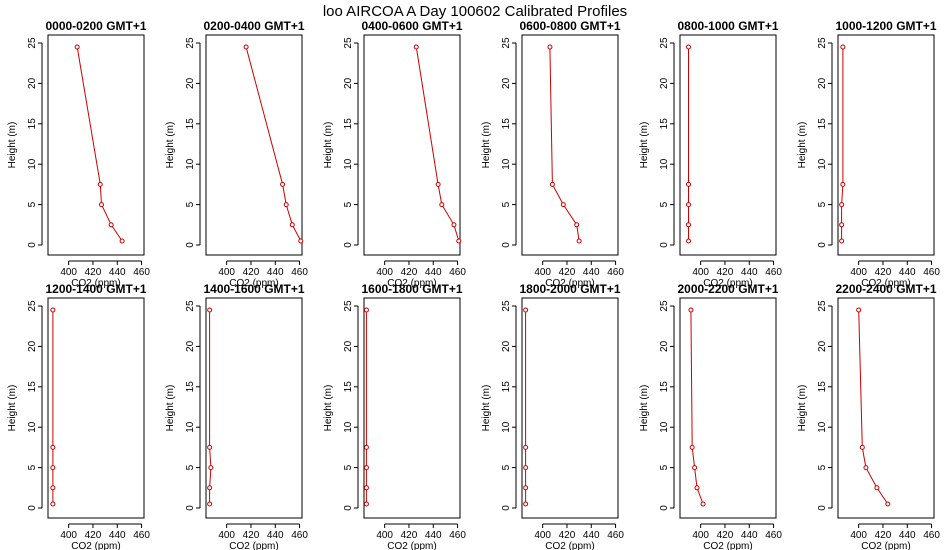 This screenshot has width=950, height=550. Describe the element at coordinates (95, 26) in the screenshot. I see `panel-title: 0000-0200 GMT+1` at that location.